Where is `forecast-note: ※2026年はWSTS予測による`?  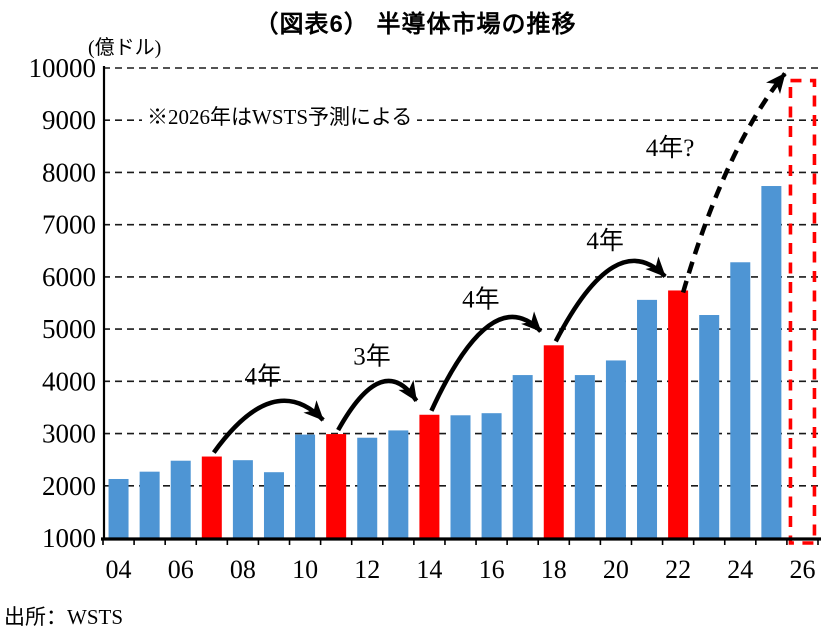 forecast-note: ※2026年はWSTS予測による is located at coordinates (280, 117).